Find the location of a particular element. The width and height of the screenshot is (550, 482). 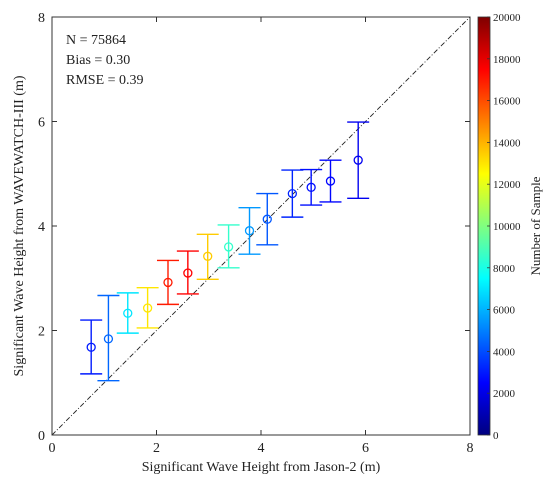

colorbar-tick-label: 0 is located at coordinates (496, 436).